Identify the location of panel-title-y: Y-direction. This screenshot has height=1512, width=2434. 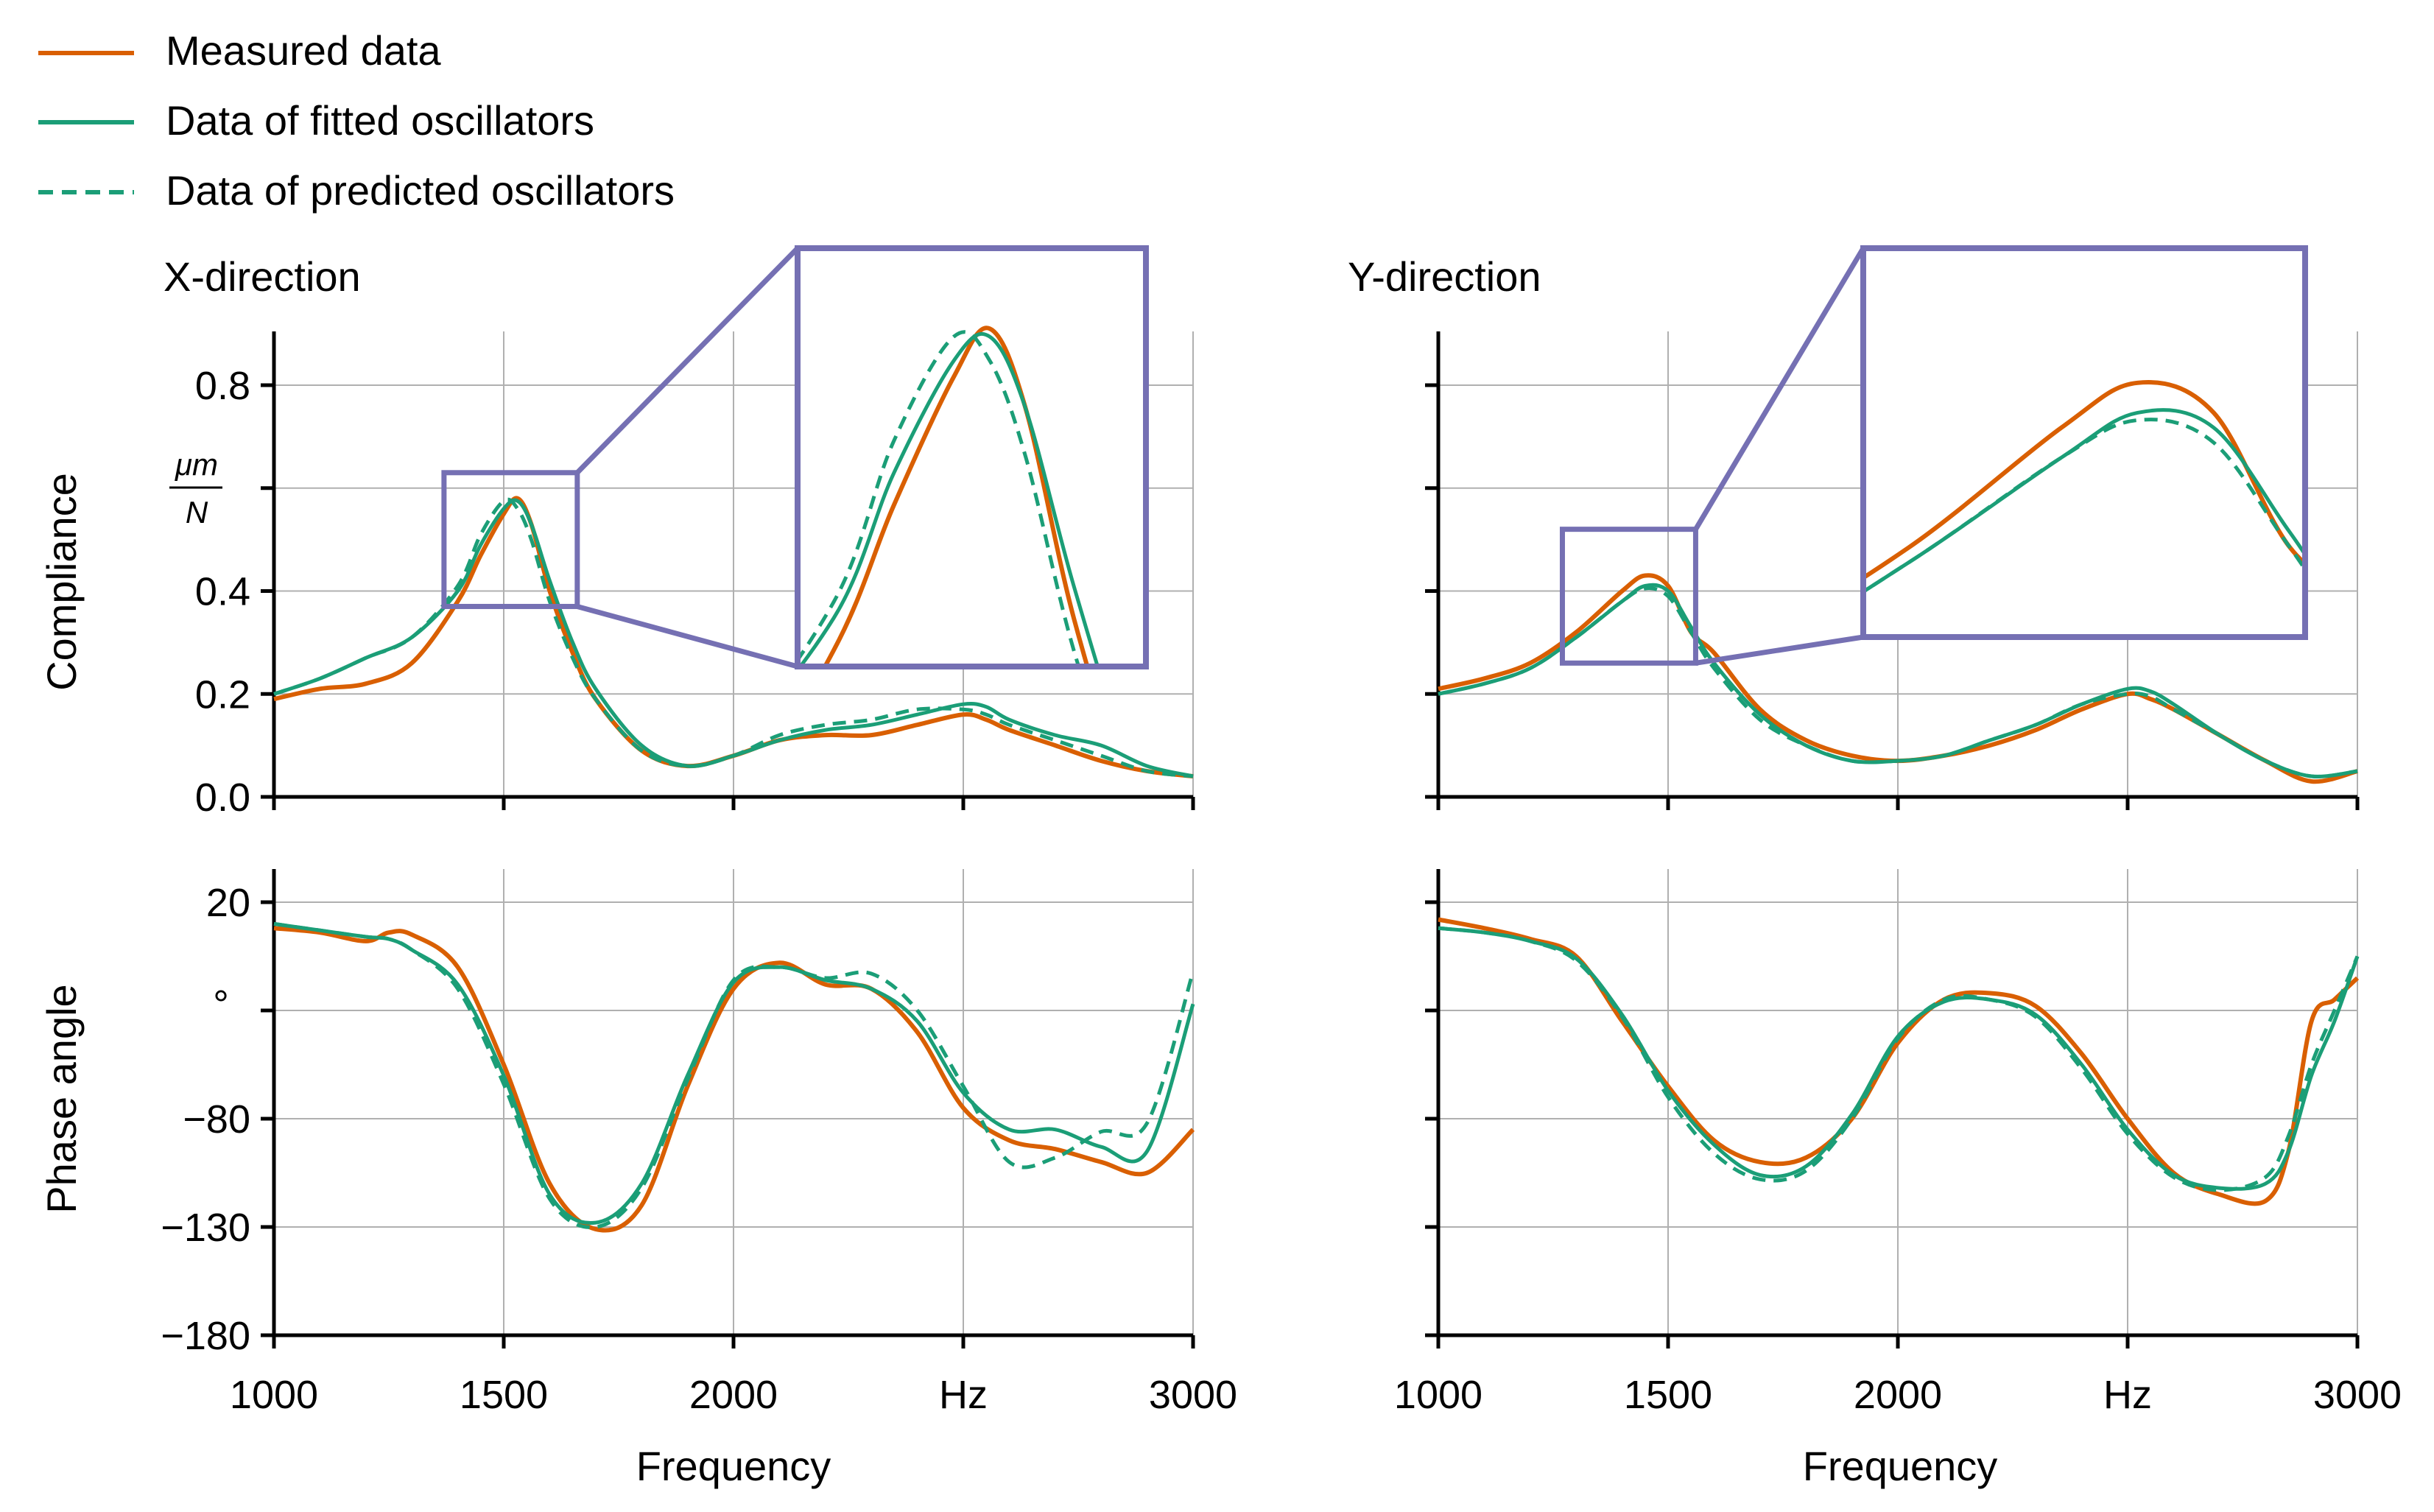
(1444, 276).